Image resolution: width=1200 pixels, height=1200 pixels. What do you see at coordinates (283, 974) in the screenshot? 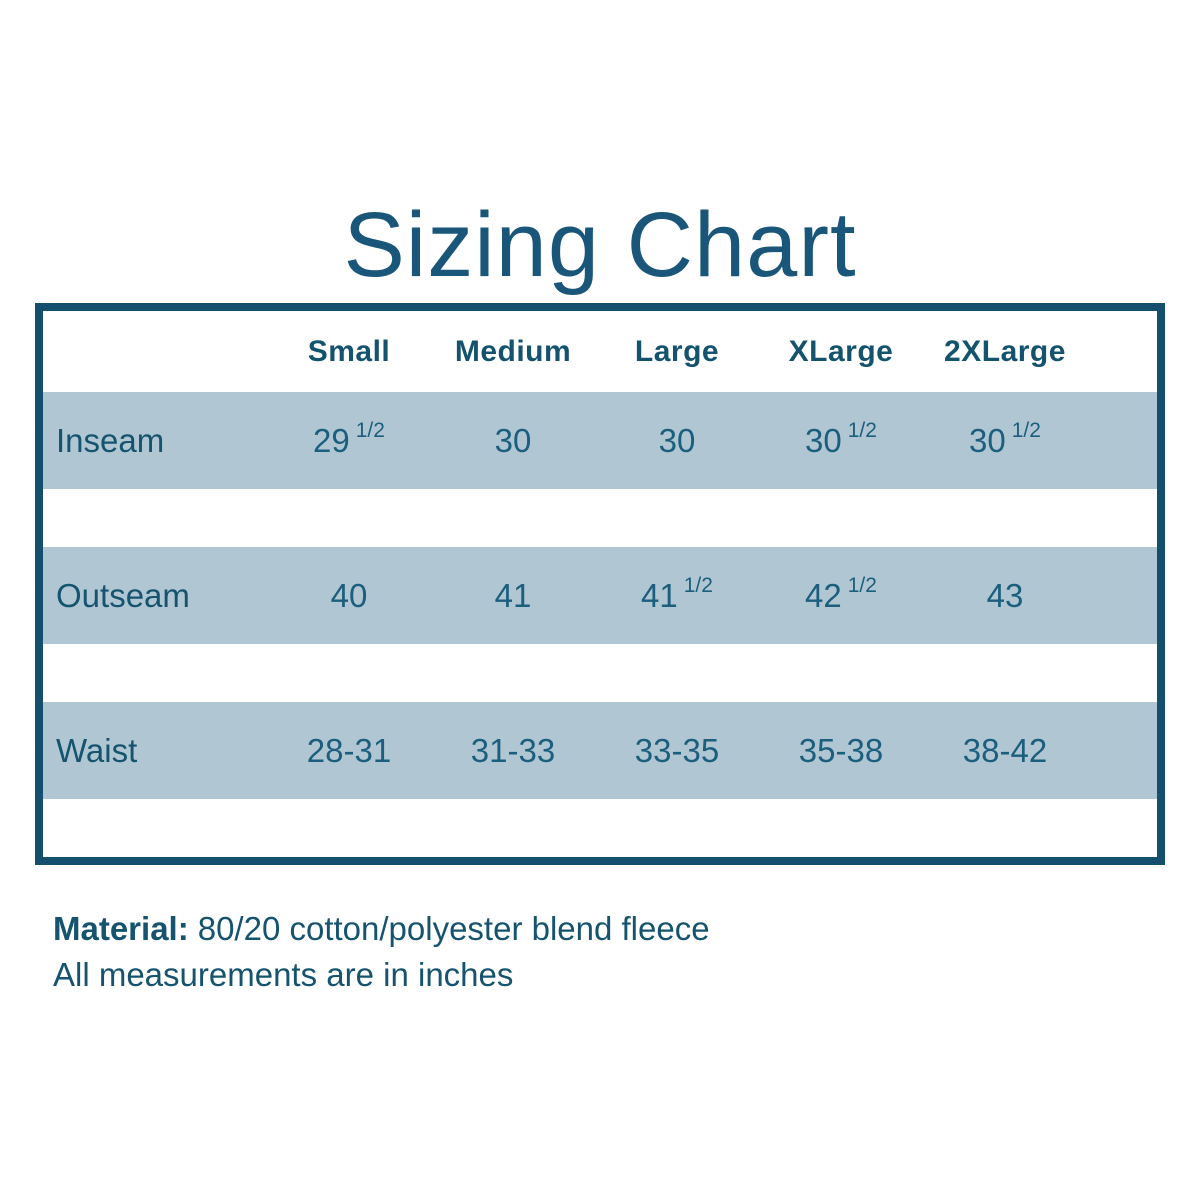
I see `measurement-note: All measurements are in inches` at bounding box center [283, 974].